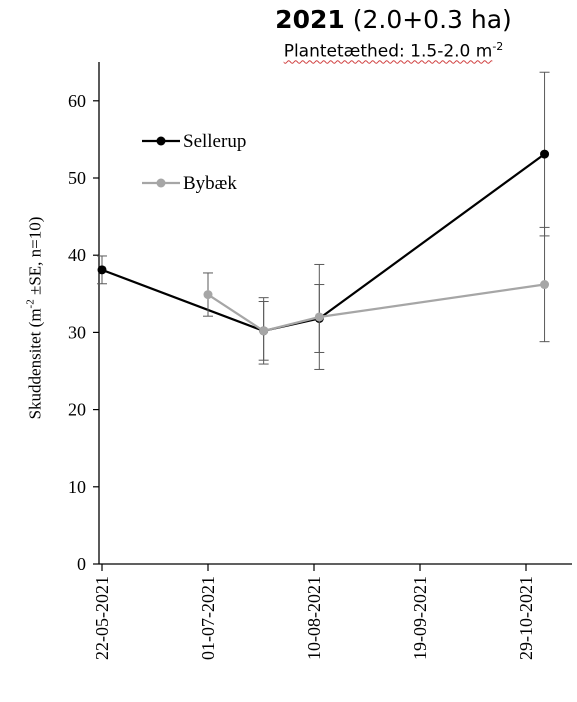 This screenshot has width=577, height=702. What do you see at coordinates (208, 618) in the screenshot?
I see `x-tick-label: 01-07-2021` at bounding box center [208, 618].